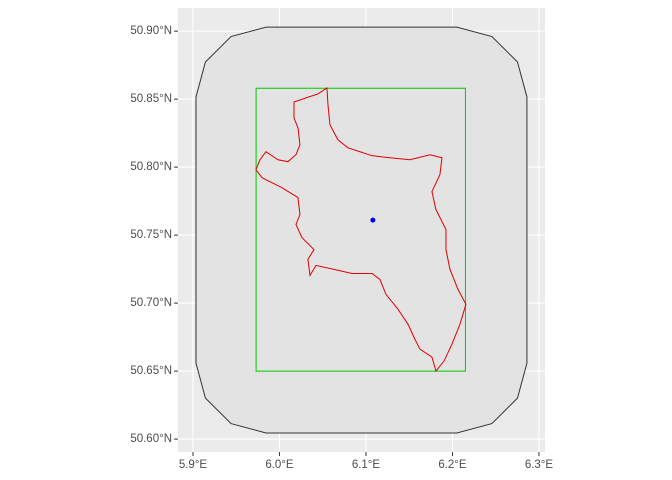 This screenshot has width=672, height=480. I want to click on x-tick-label: 6.0°E, so click(279, 465).